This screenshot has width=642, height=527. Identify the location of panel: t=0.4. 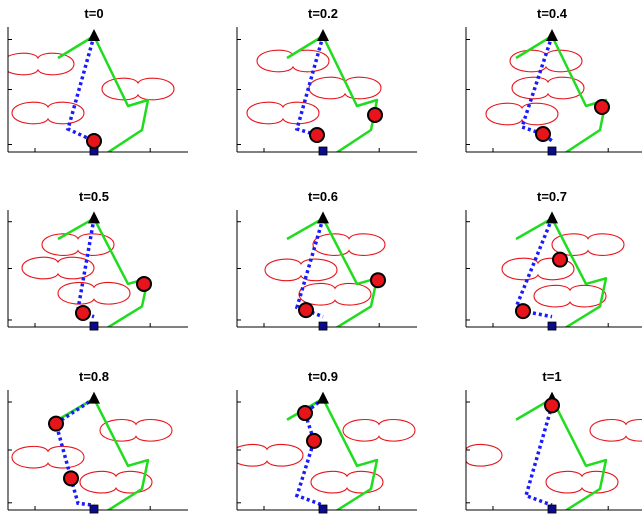
(553, 81).